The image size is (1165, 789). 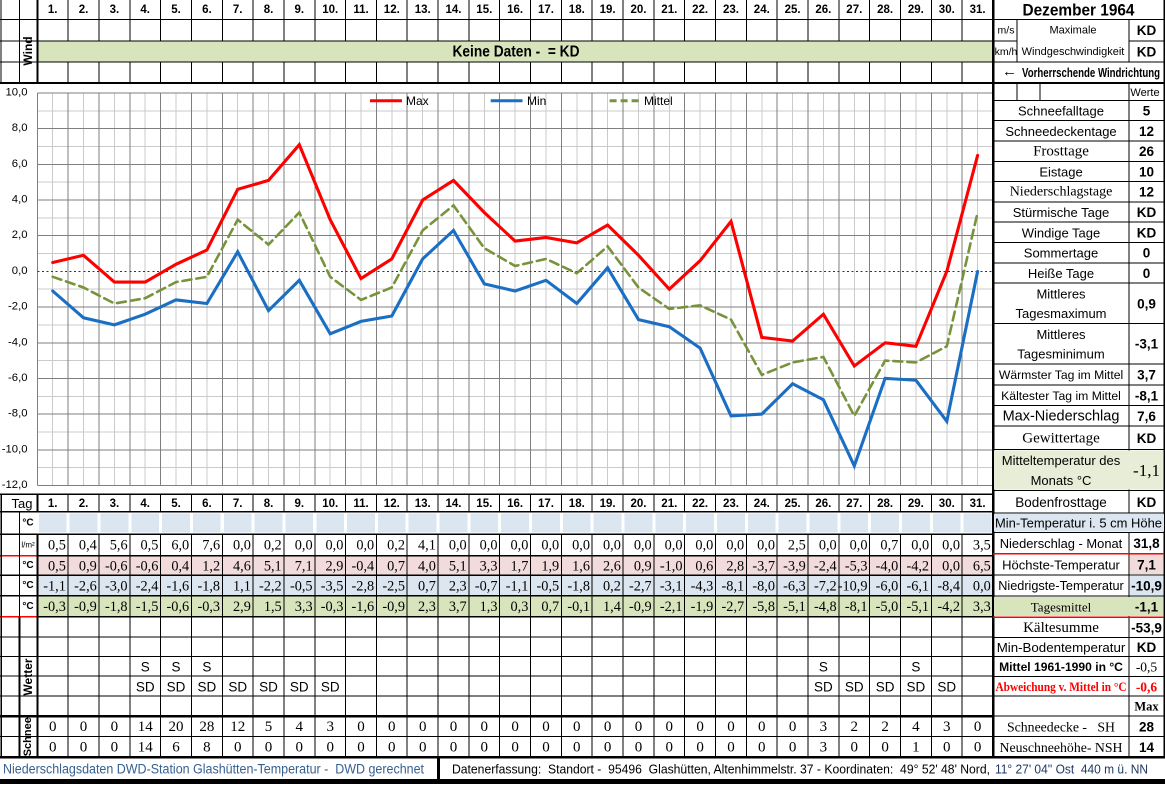 What do you see at coordinates (763, 607) in the screenshot?
I see `svg-text: -5,8` at bounding box center [763, 607].